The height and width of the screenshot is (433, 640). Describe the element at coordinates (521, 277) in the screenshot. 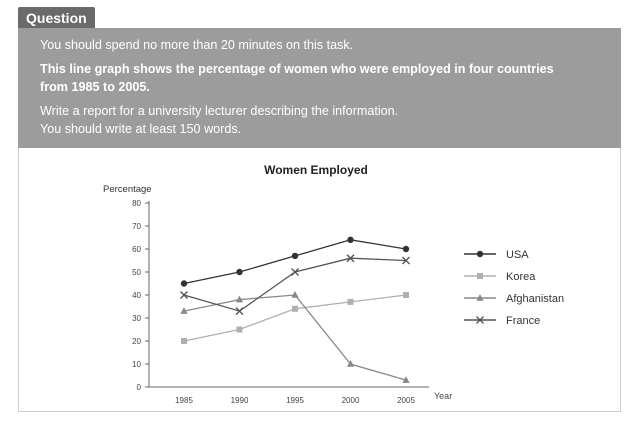

I see `legend-label-korea: Korea` at that location.